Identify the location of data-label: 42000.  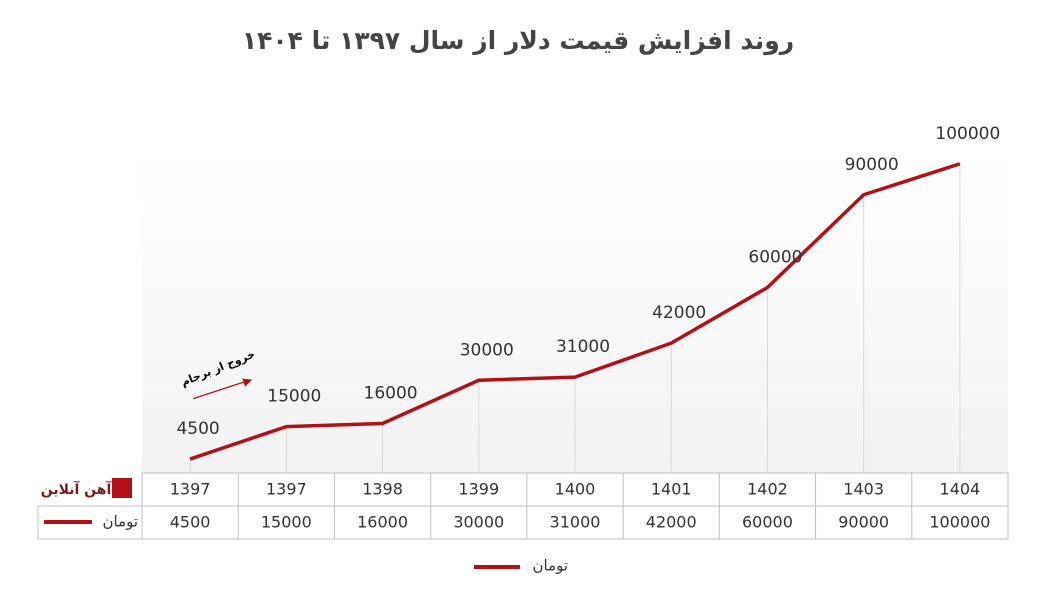
(679, 313).